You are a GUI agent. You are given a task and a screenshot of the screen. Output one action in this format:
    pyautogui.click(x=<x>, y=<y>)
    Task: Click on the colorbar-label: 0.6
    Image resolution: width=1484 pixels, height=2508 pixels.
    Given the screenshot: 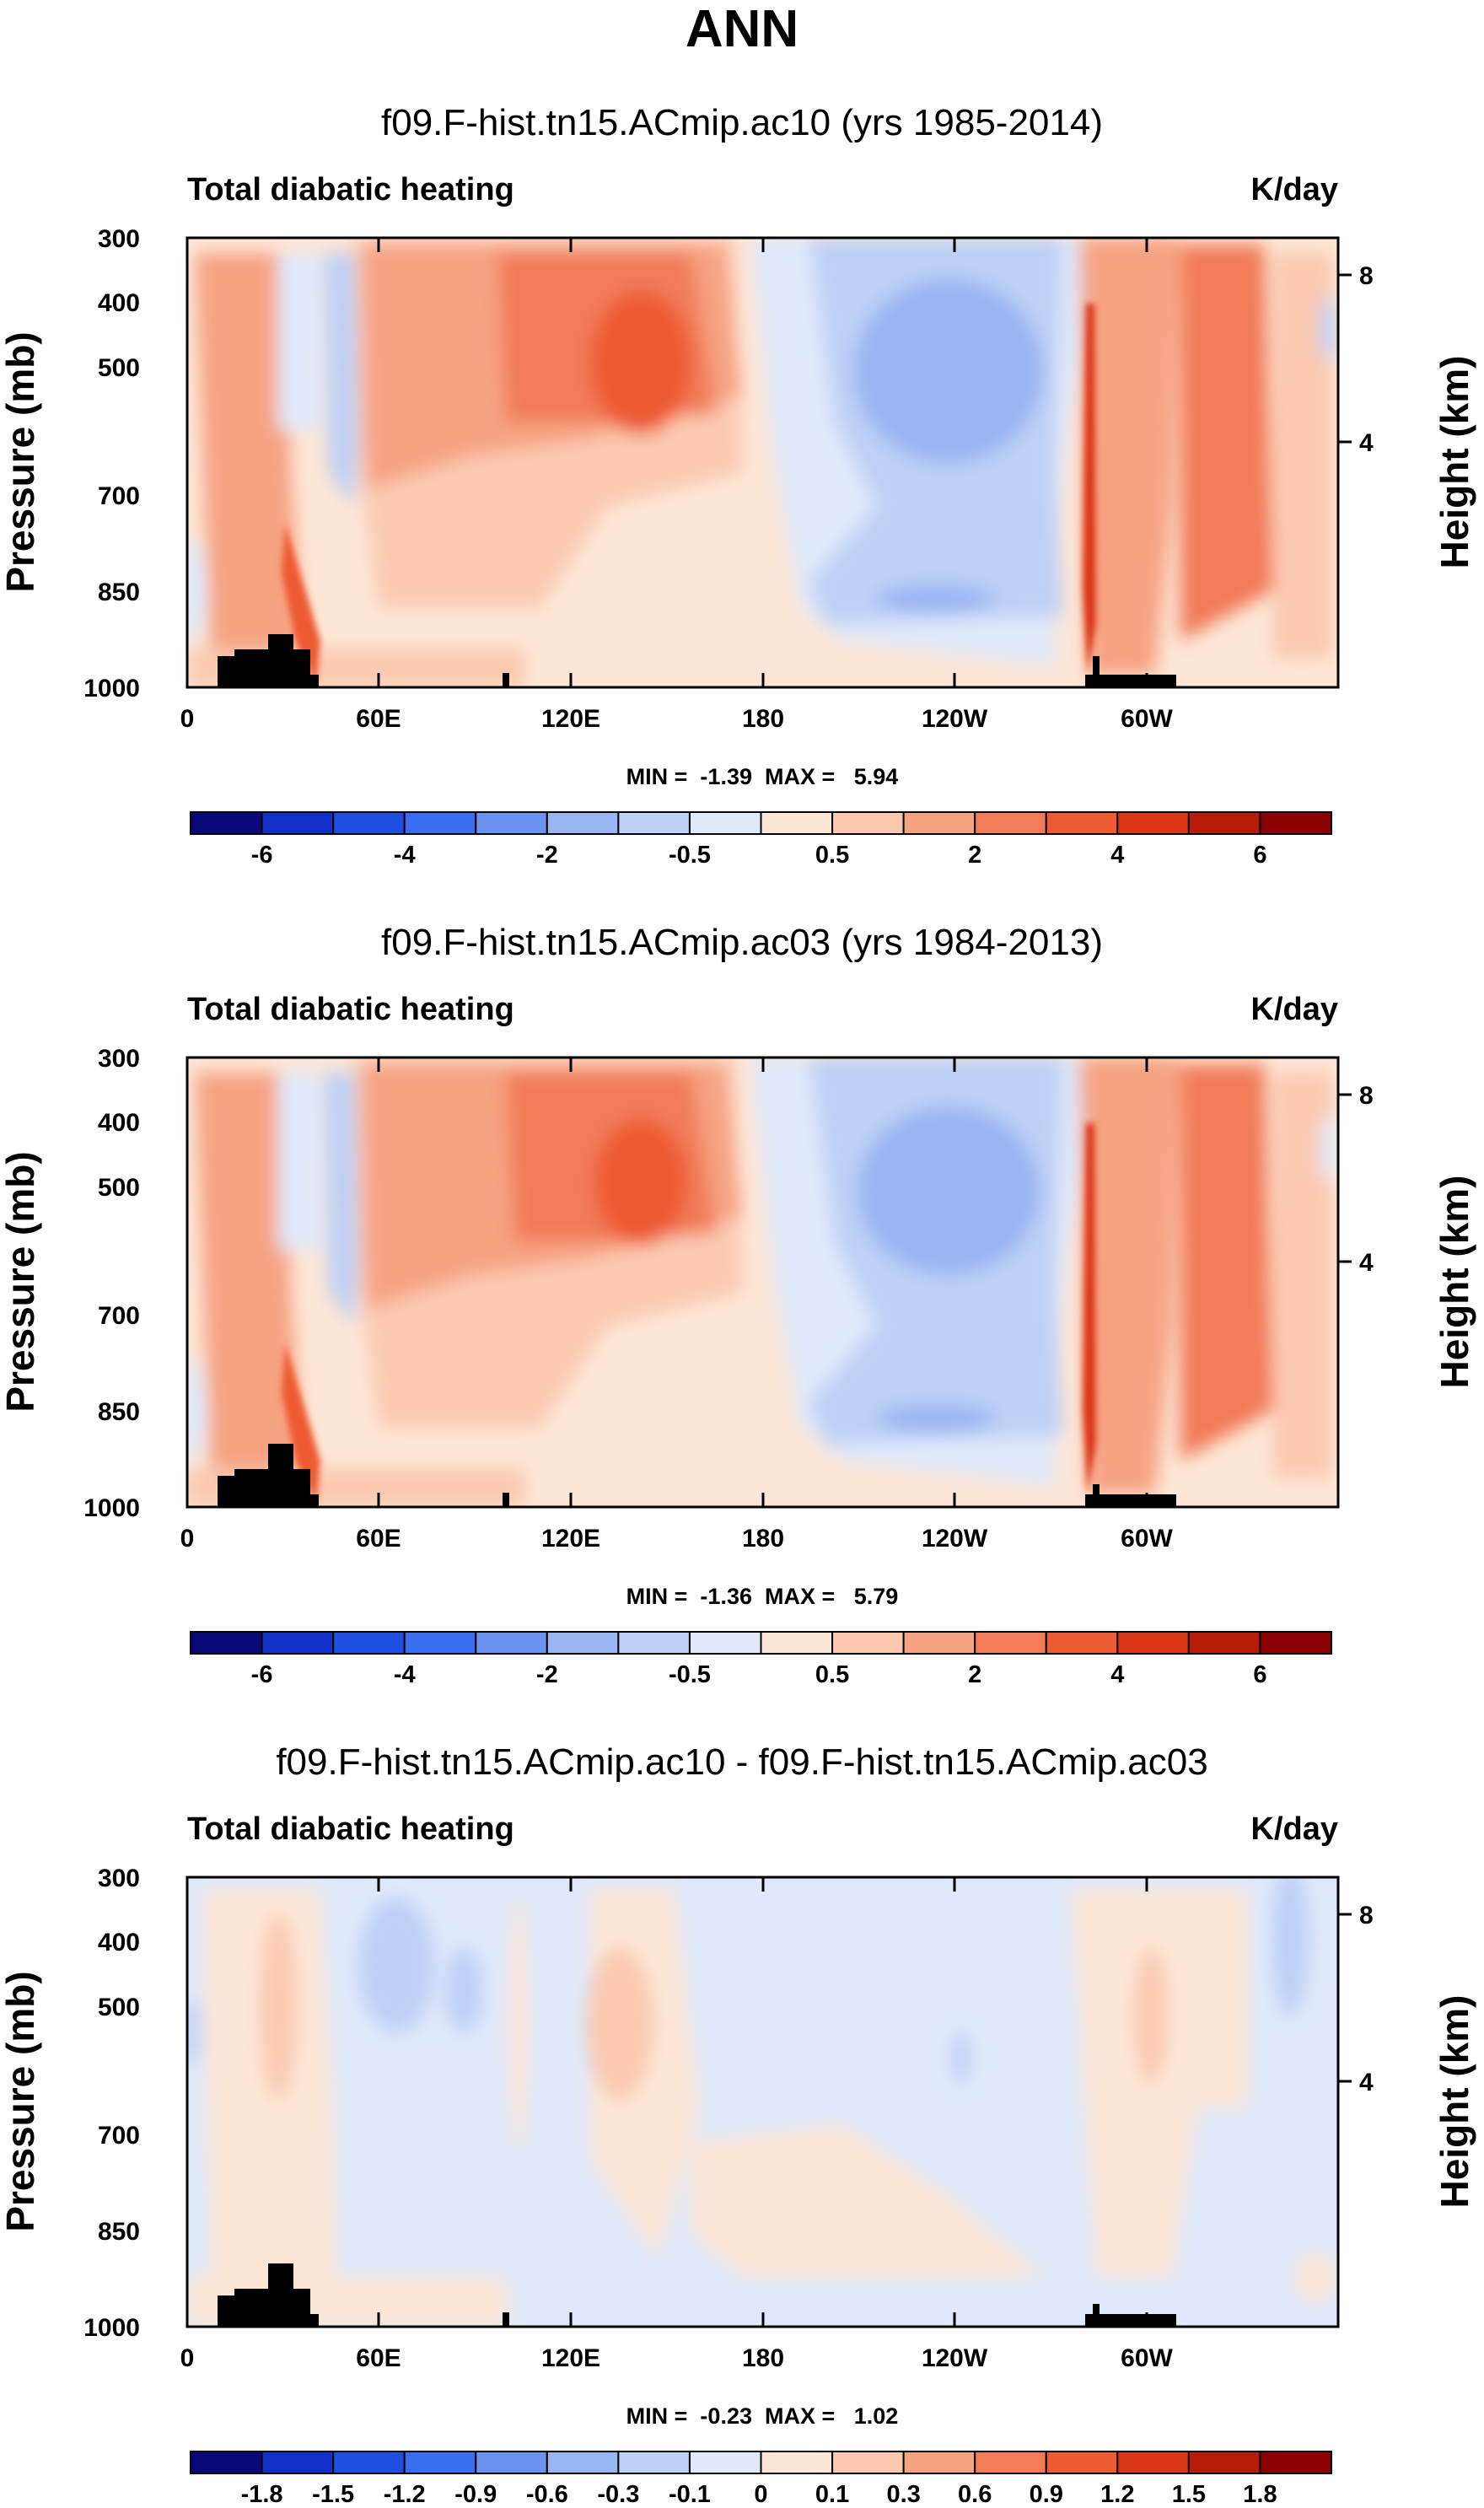 What is the action you would take?
    pyautogui.click(x=975, y=2494)
    